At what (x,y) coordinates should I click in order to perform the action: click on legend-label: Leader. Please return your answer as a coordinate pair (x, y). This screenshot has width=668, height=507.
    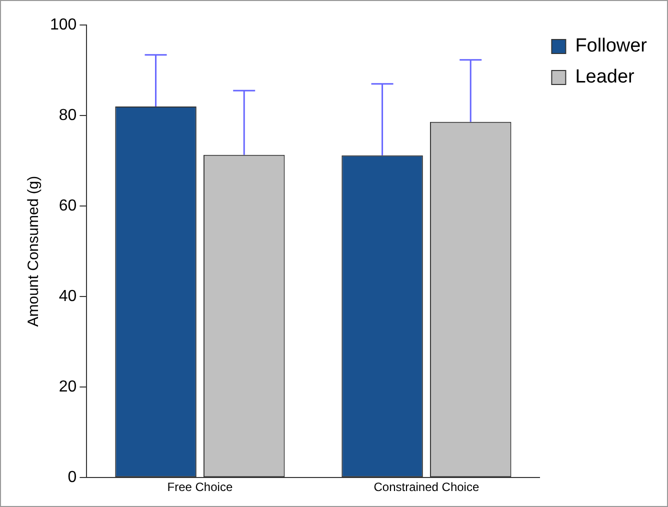
    Looking at the image, I should click on (605, 77).